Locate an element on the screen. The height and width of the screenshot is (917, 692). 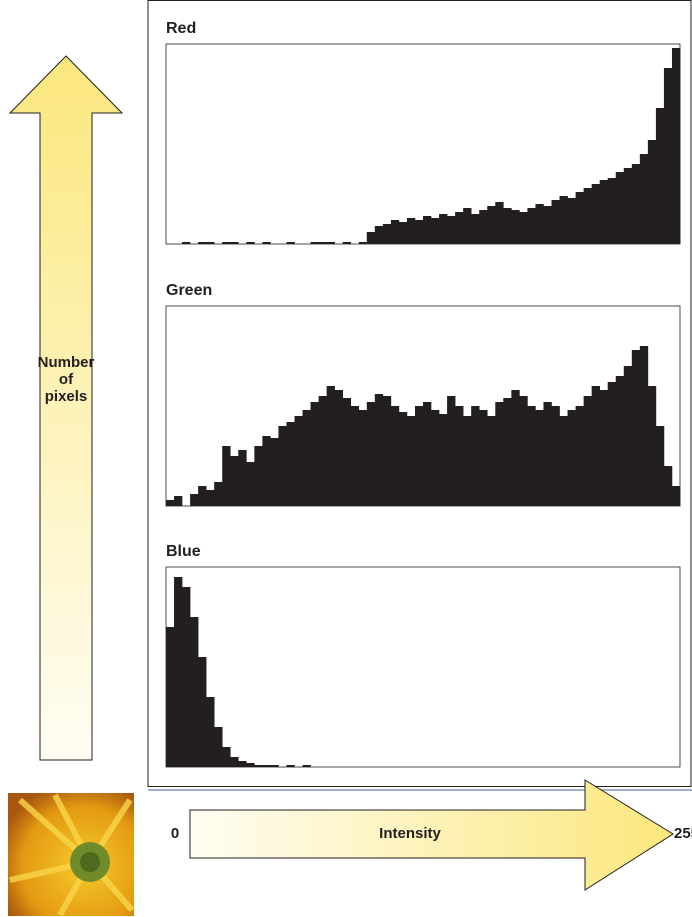
intensity-tick: 0 is located at coordinates (175, 833).